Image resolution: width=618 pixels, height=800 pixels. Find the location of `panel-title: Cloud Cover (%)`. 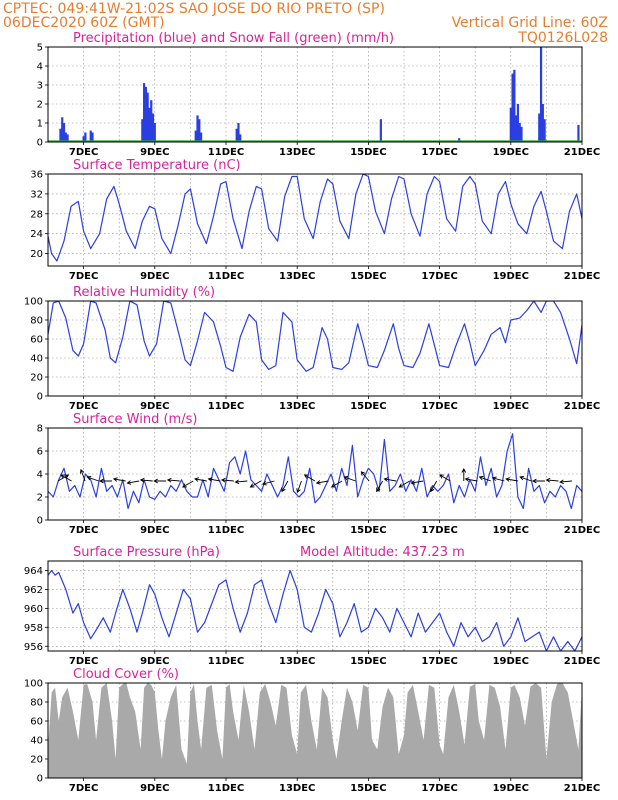

panel-title: Cloud Cover (%) is located at coordinates (126, 674).